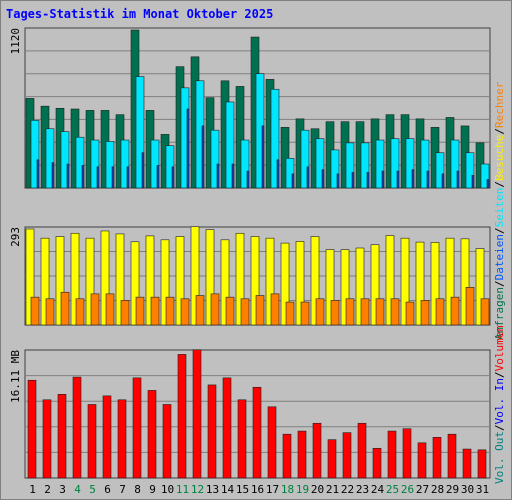 The height and width of the screenshot is (500, 512). What do you see at coordinates (317, 489) in the screenshot?
I see `x-tick-label-20: 20` at bounding box center [317, 489].